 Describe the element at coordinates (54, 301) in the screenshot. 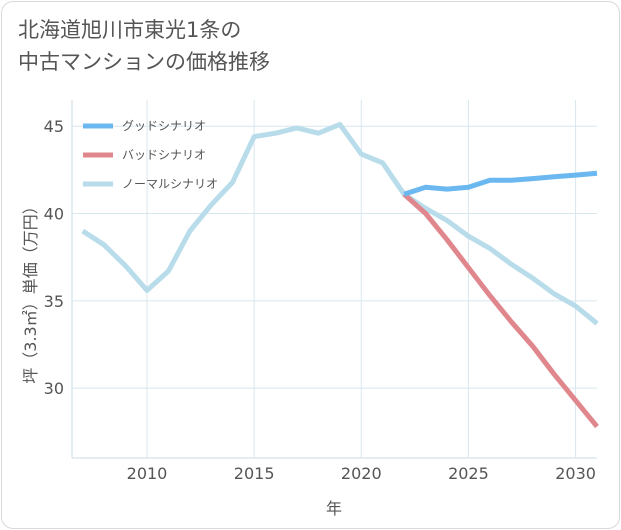

I see `y-tick-label: 35` at that location.